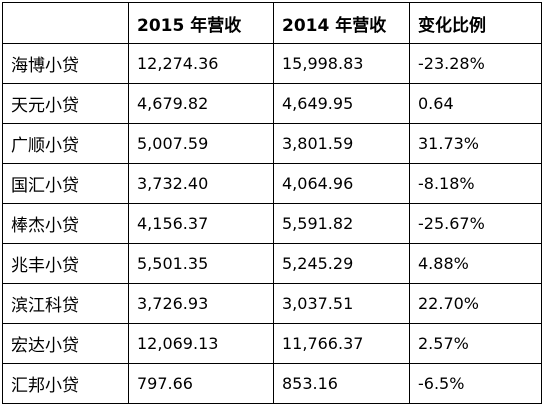 The width and height of the screenshot is (545, 416). Describe the element at coordinates (65, 263) in the screenshot. I see `company-name: 兆丰小贷` at that location.